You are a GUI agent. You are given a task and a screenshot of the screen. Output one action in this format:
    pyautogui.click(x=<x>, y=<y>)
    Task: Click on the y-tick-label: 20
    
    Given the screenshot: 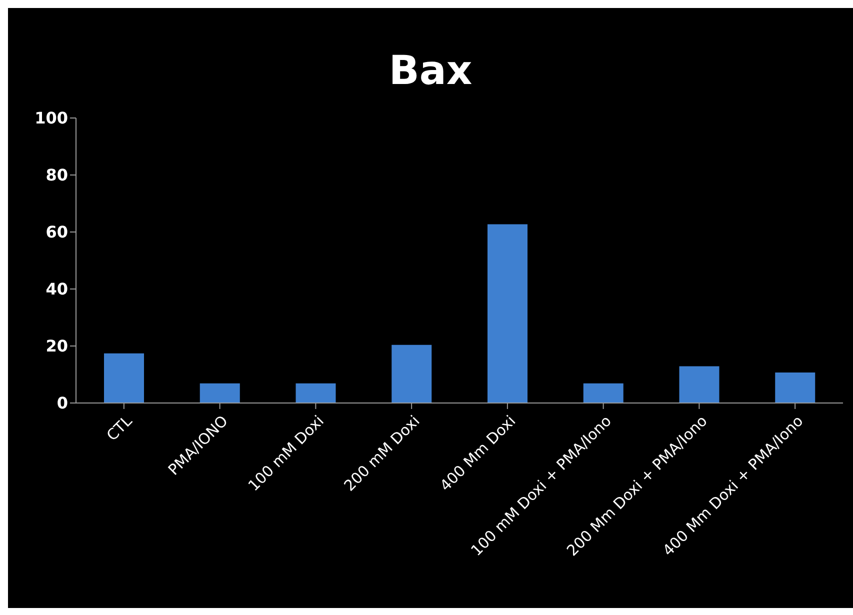 What is the action you would take?
    pyautogui.click(x=57, y=346)
    